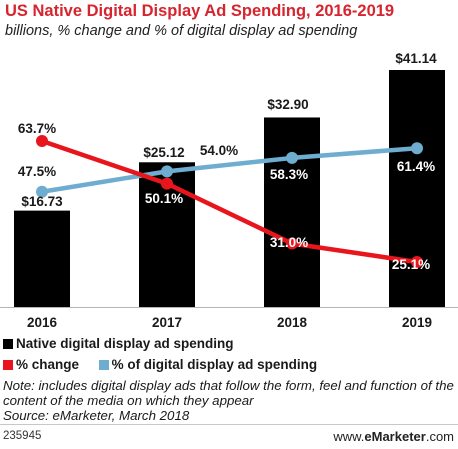 Image resolution: width=458 pixels, height=449 pixels. I want to click on x-tick-label-2016: 2016, so click(42, 322).